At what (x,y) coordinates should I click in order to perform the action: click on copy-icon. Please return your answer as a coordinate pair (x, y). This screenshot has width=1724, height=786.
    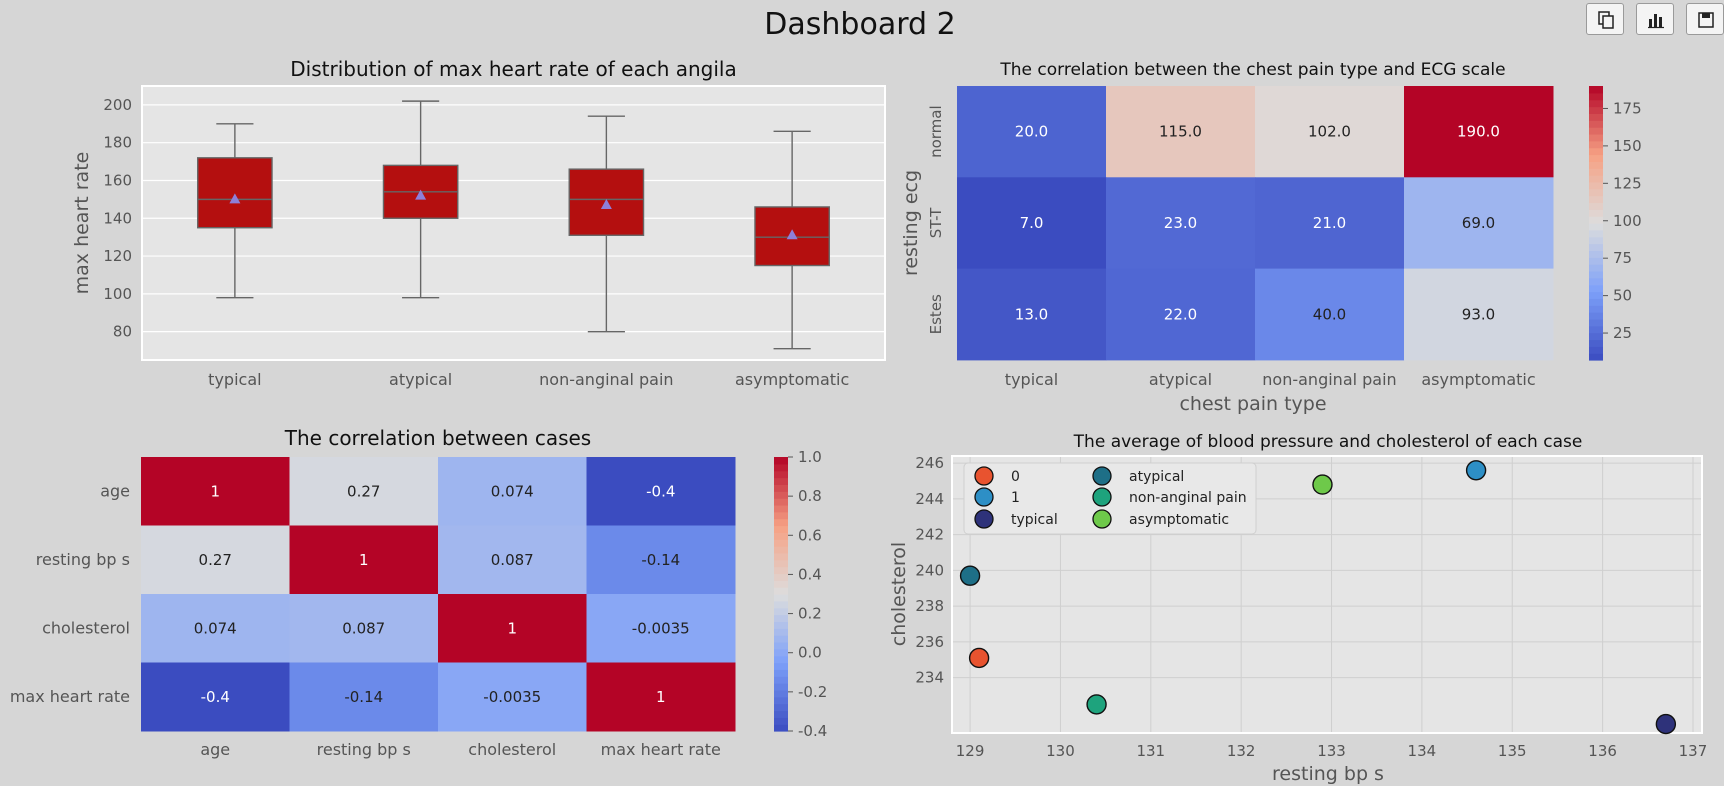
    Looking at the image, I should click on (1606, 20).